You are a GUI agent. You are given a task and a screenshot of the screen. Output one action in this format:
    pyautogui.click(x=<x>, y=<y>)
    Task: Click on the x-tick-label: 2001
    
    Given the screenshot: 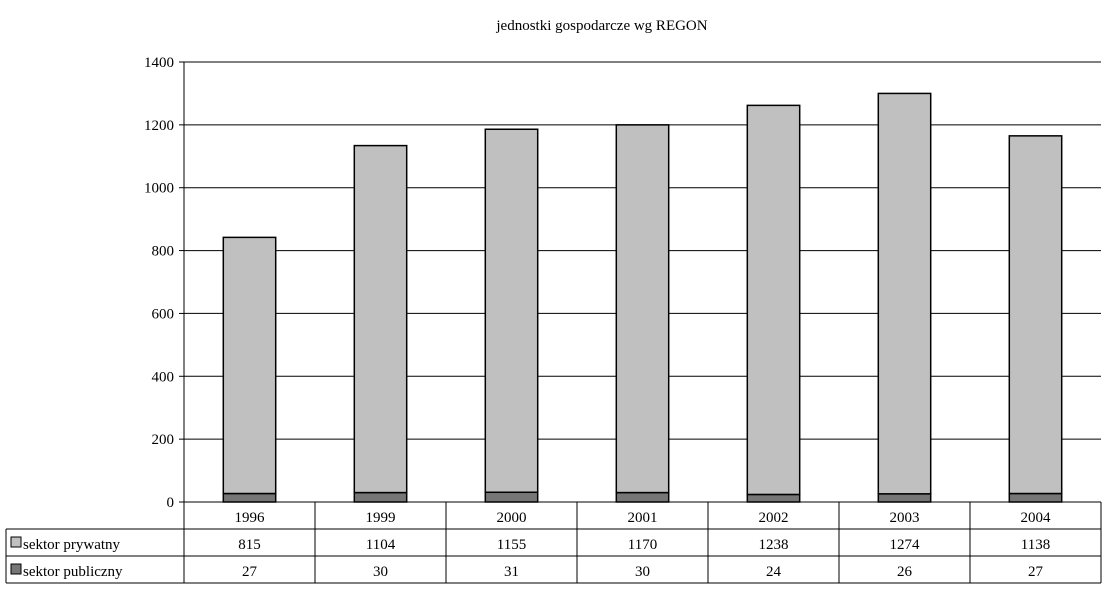 What is the action you would take?
    pyautogui.click(x=643, y=518)
    